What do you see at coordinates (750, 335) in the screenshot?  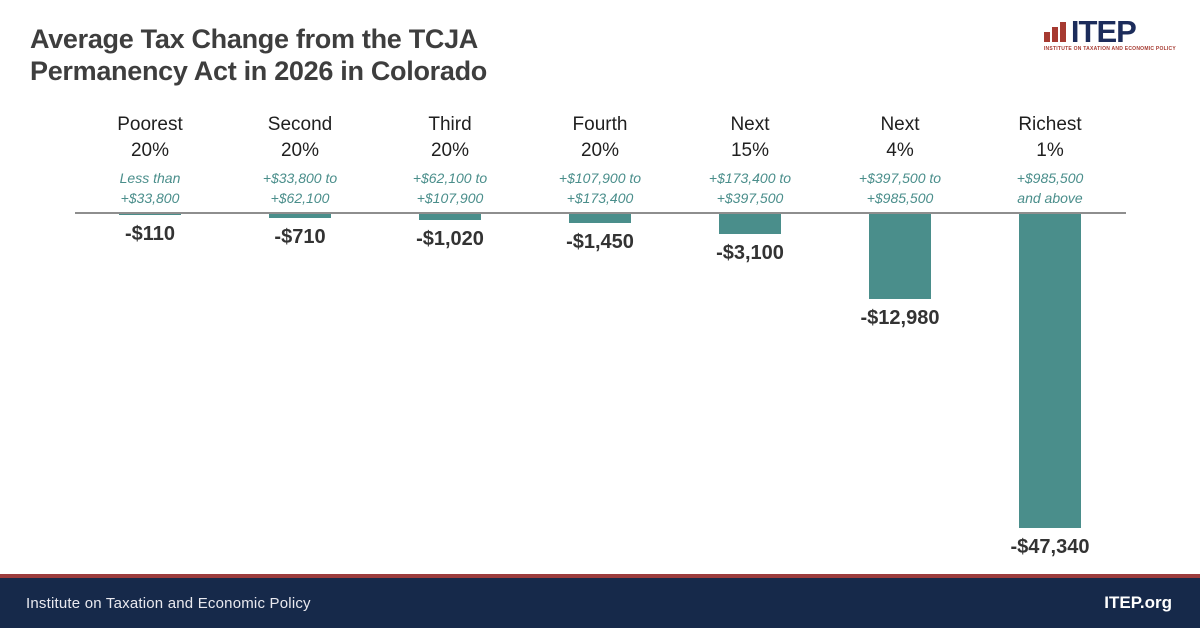 I see `chart-column-next-15: Next 15% +$173,400 to +$397,500 -$3,100` at bounding box center [750, 335].